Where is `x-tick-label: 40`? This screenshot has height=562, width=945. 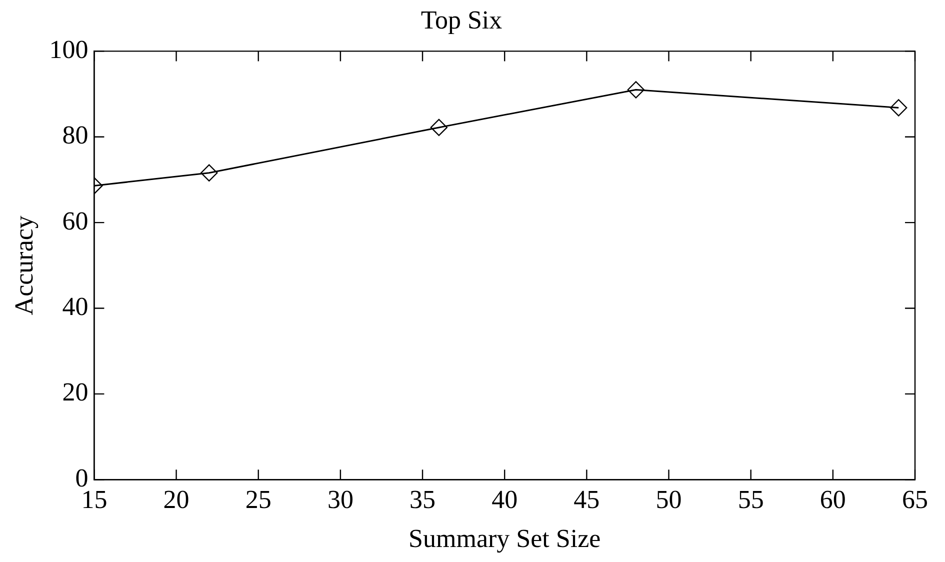
x-tick-label: 40 is located at coordinates (505, 499).